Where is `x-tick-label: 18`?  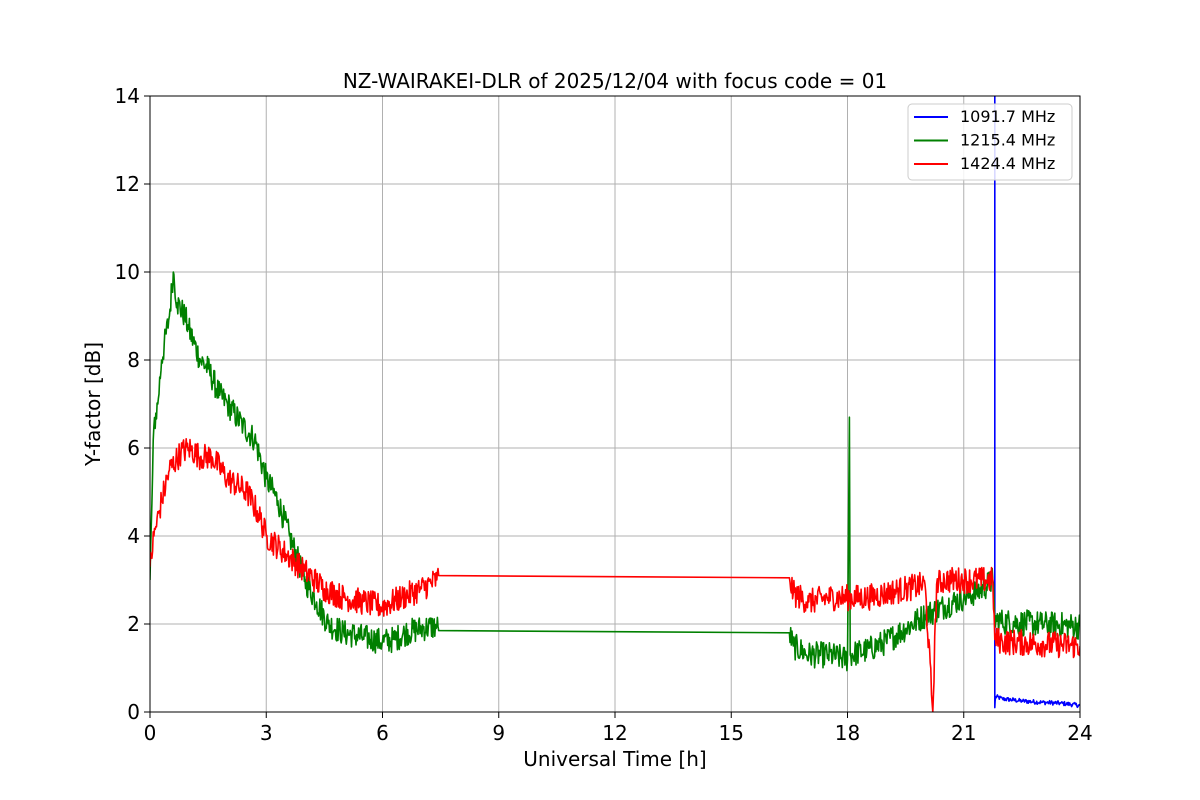
x-tick-label: 18 is located at coordinates (847, 733).